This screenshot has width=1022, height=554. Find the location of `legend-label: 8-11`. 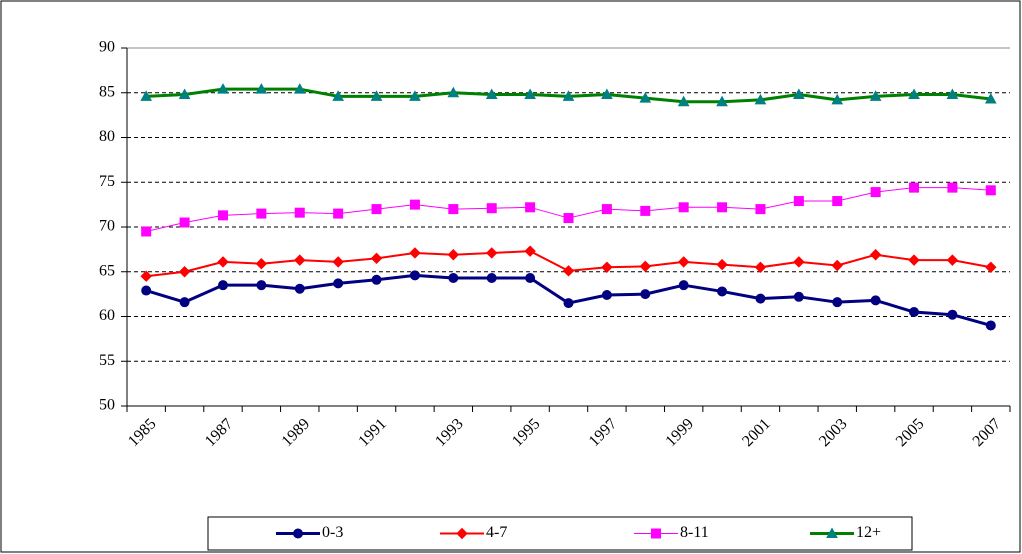

legend-label: 8-11 is located at coordinates (694, 532).